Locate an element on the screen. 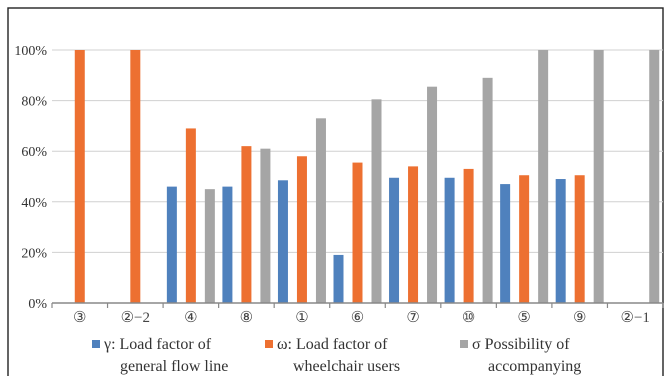  legend-label-series-3: σ Possibility of is located at coordinates (521, 344).